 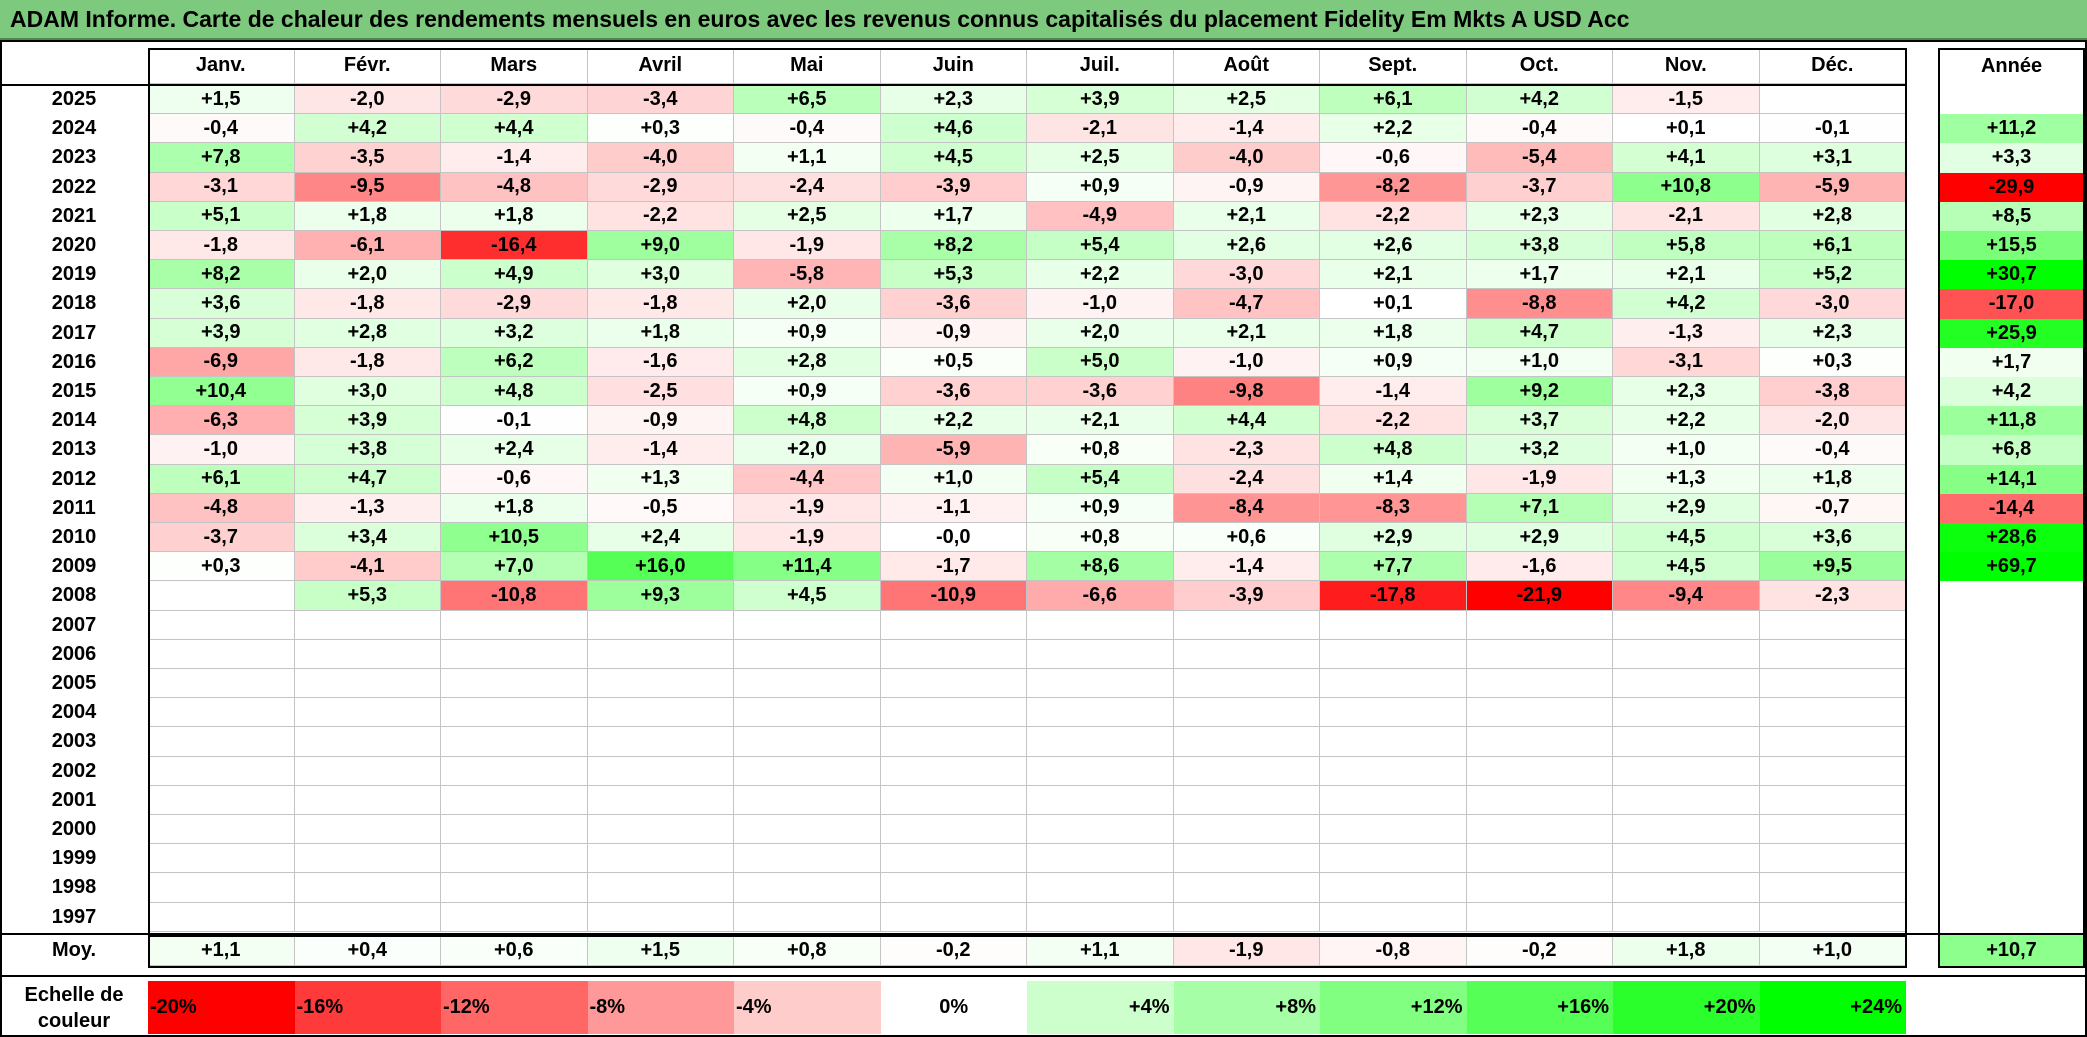 I want to click on heatmap-cell: -5,4, so click(x=1539, y=158).